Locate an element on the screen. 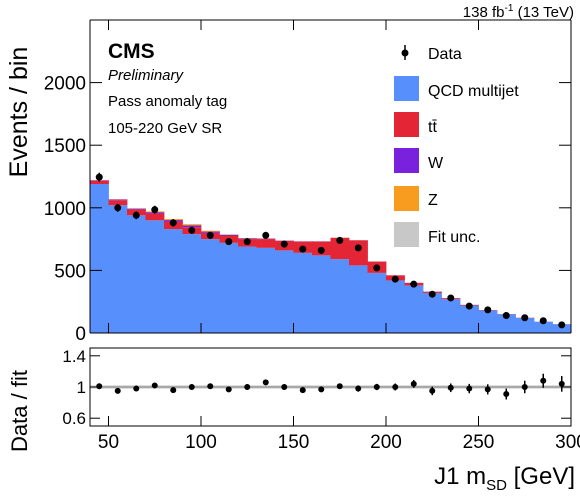 The height and width of the screenshot is (503, 580). legend-data-marker is located at coordinates (405, 52).